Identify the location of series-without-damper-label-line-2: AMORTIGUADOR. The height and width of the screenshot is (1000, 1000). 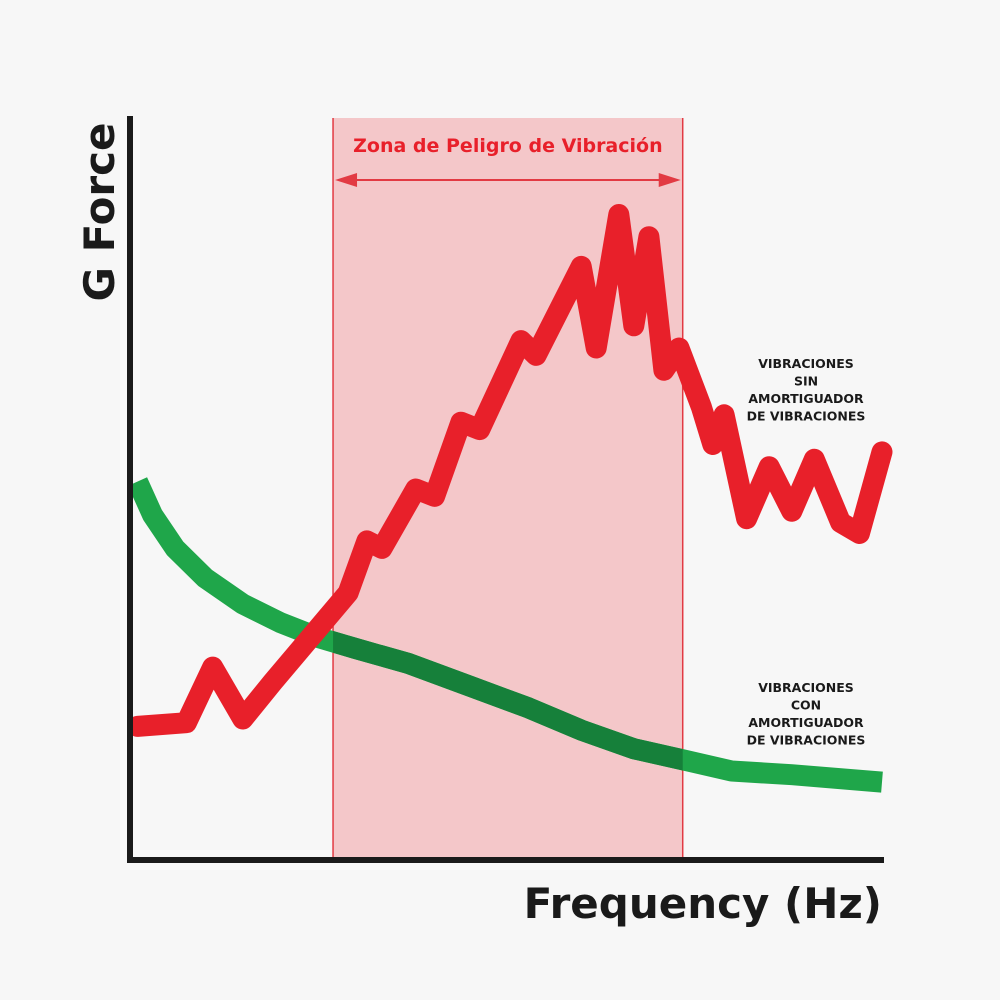
(806, 398).